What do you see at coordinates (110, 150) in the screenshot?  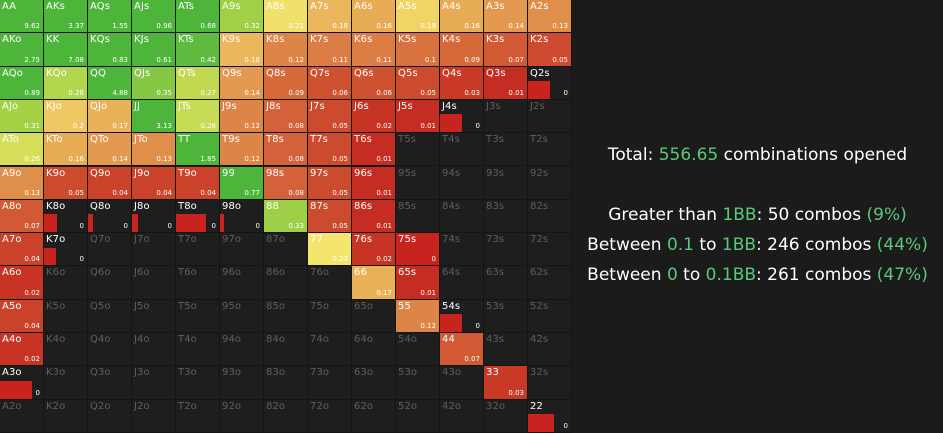 I see `hand-cell: QTo 0.14` at bounding box center [110, 150].